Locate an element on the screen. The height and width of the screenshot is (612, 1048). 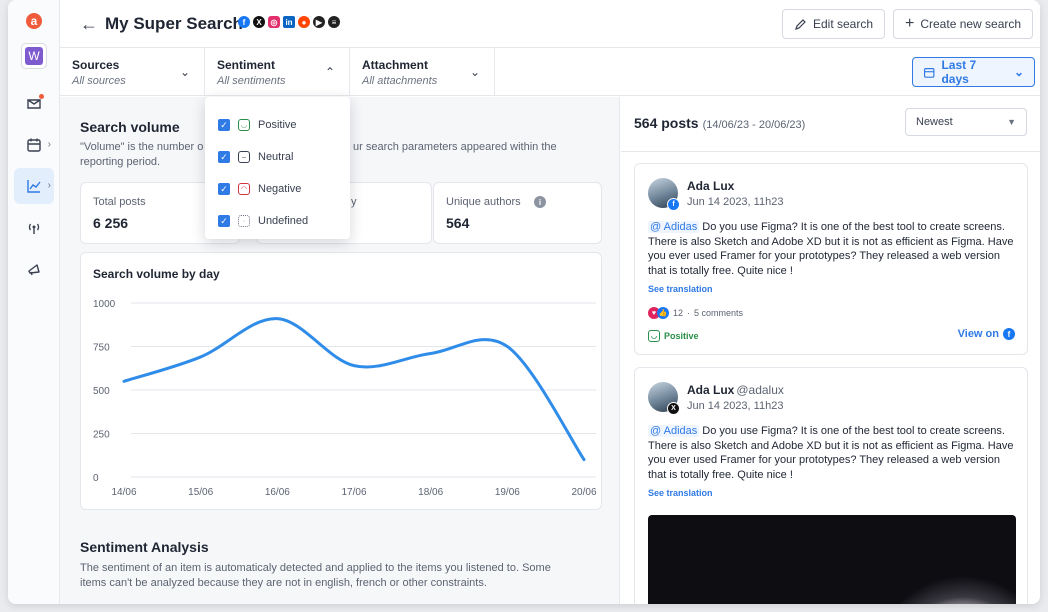
inbox-icon is located at coordinates (34, 104).